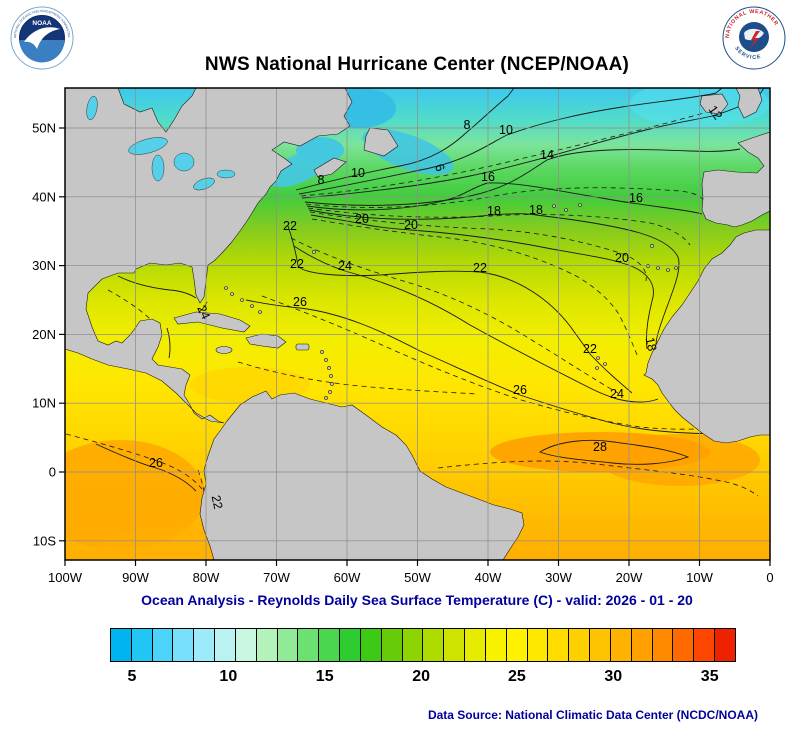 This screenshot has width=800, height=737. I want to click on lon-label: 100W, so click(65, 577).